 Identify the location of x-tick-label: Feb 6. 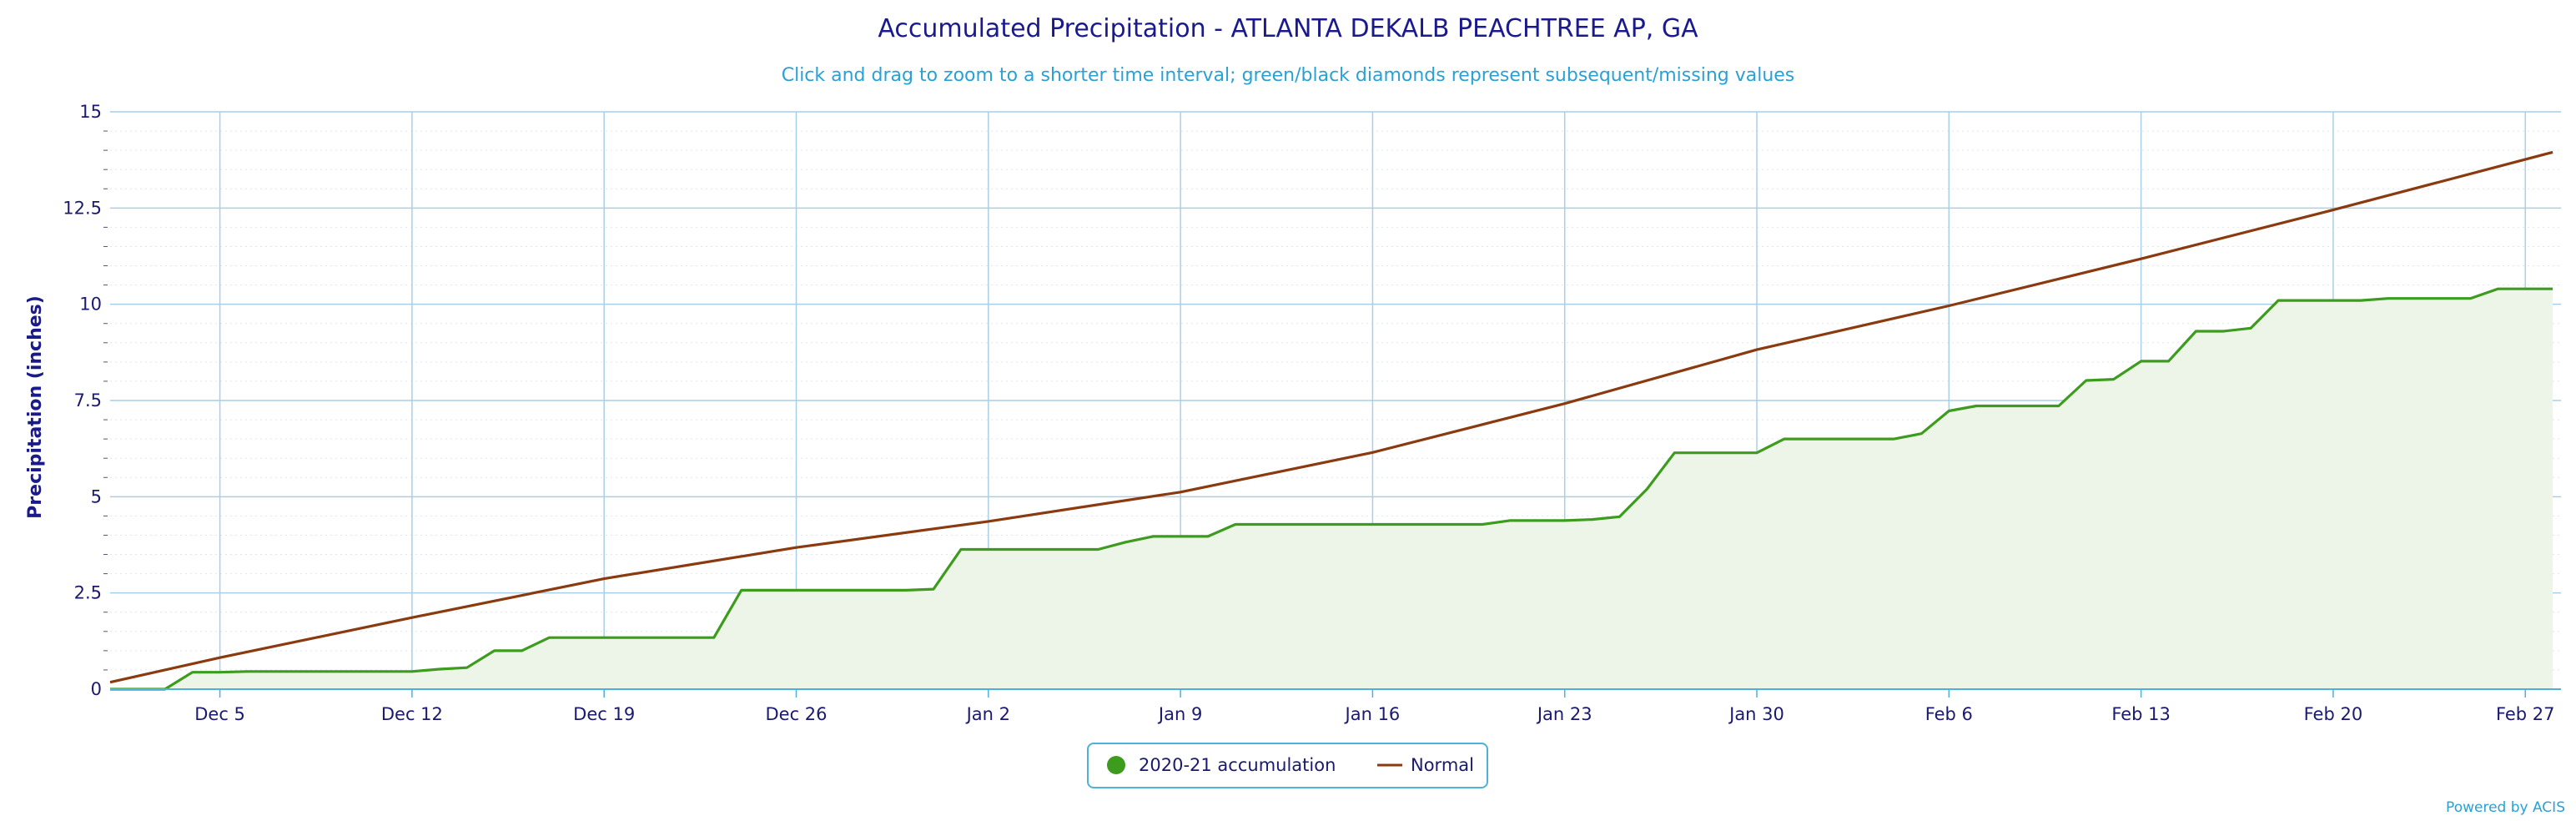
(1949, 714).